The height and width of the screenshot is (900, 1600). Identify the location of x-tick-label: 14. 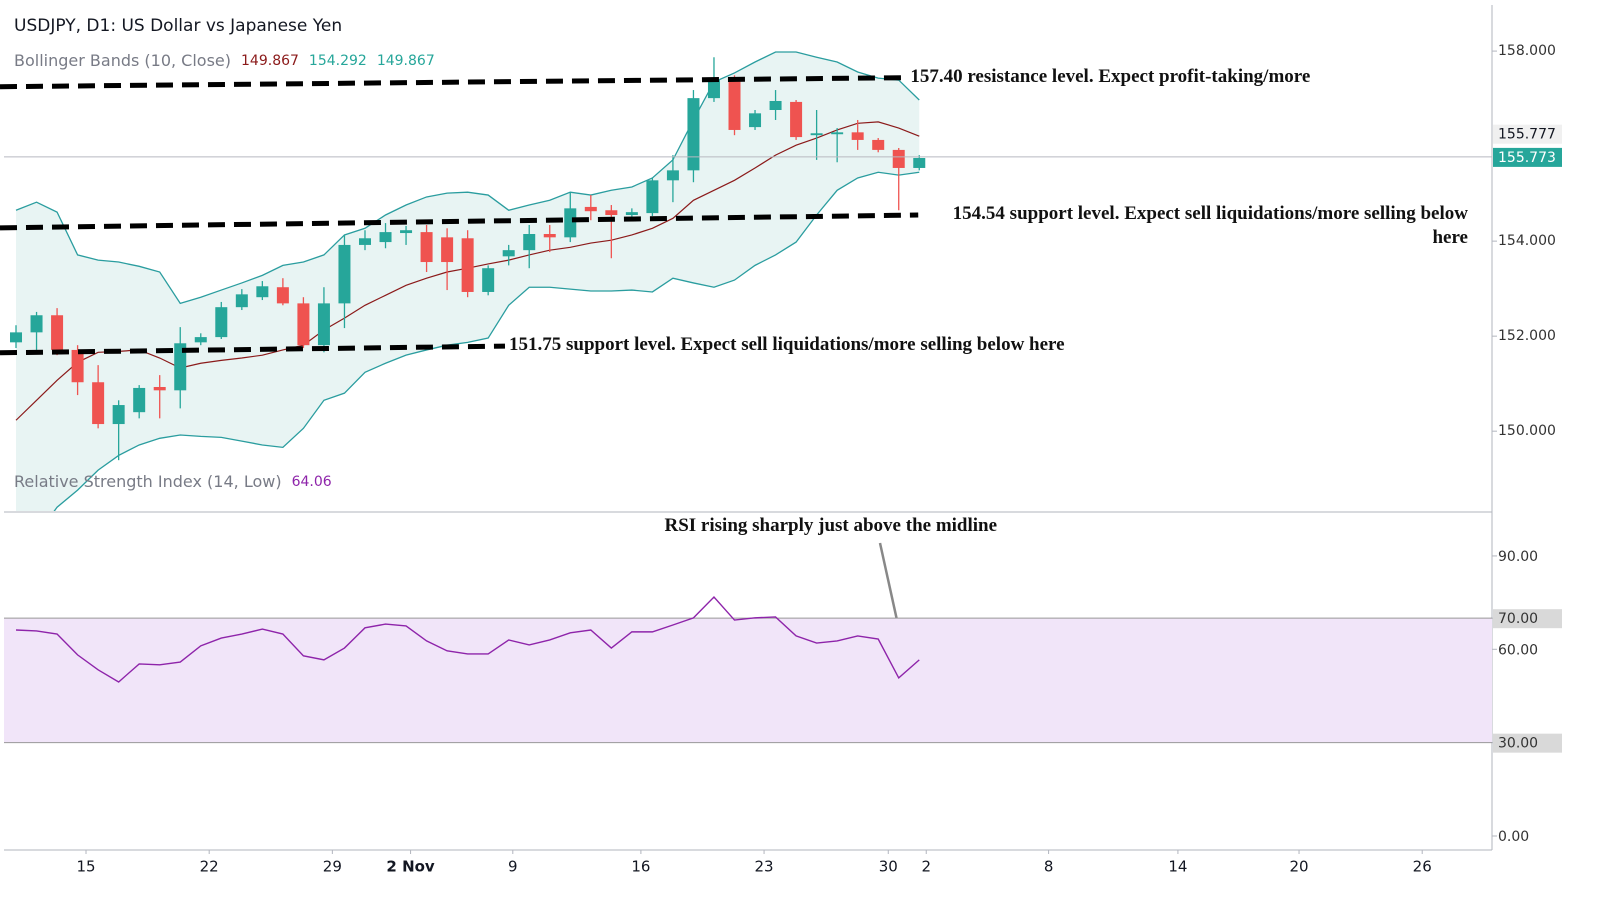
(1177, 867).